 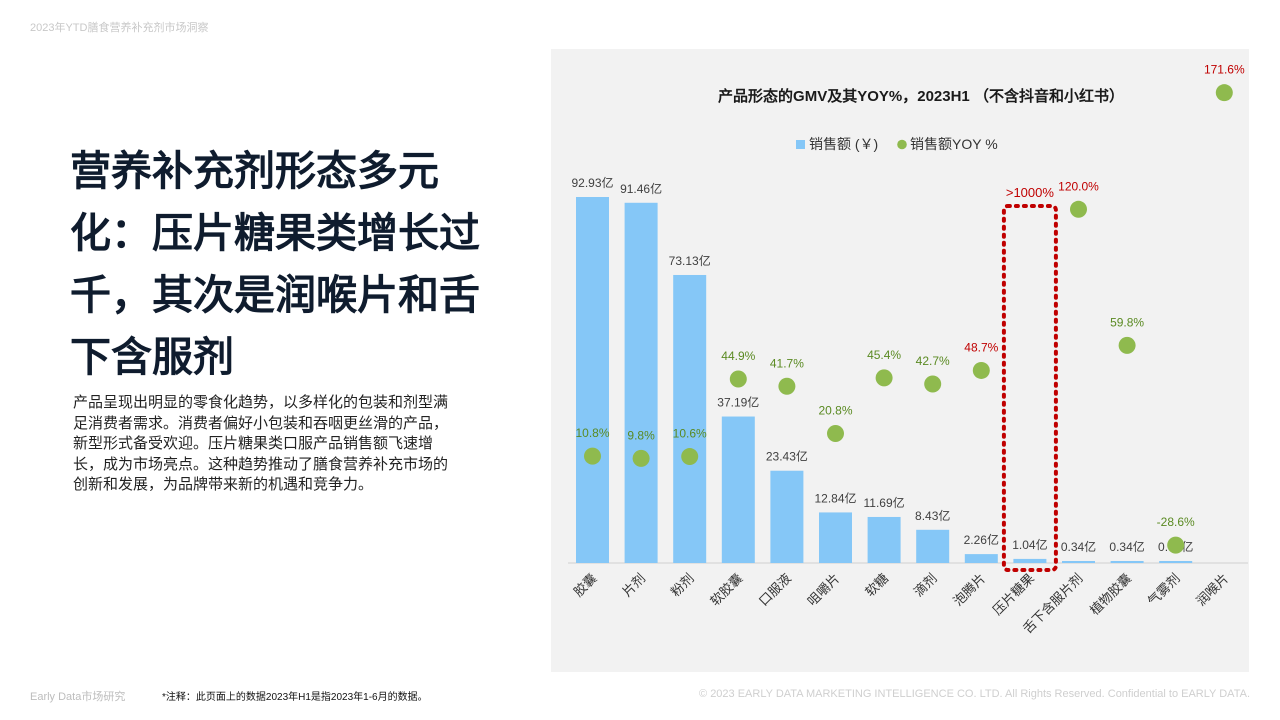 I want to click on yoy-value-label: >1000%, so click(x=1030, y=192).